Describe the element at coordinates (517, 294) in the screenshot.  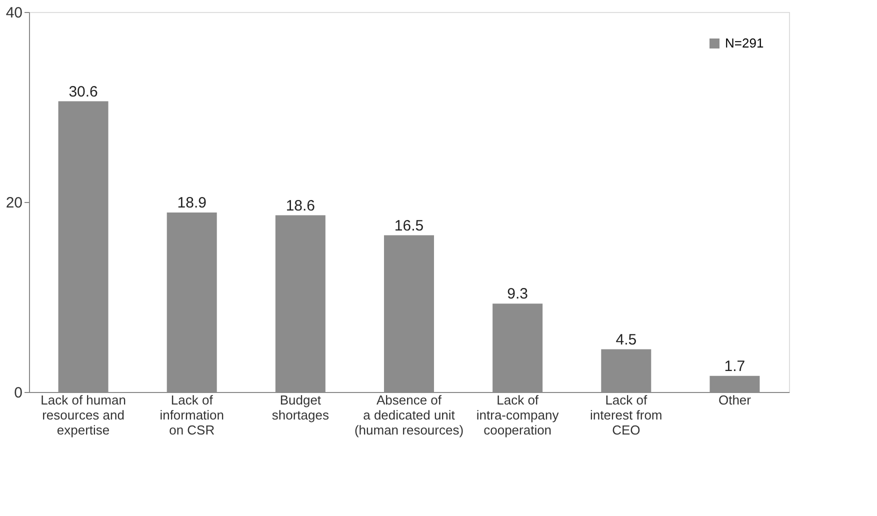
I see `data-label: 9.3` at that location.